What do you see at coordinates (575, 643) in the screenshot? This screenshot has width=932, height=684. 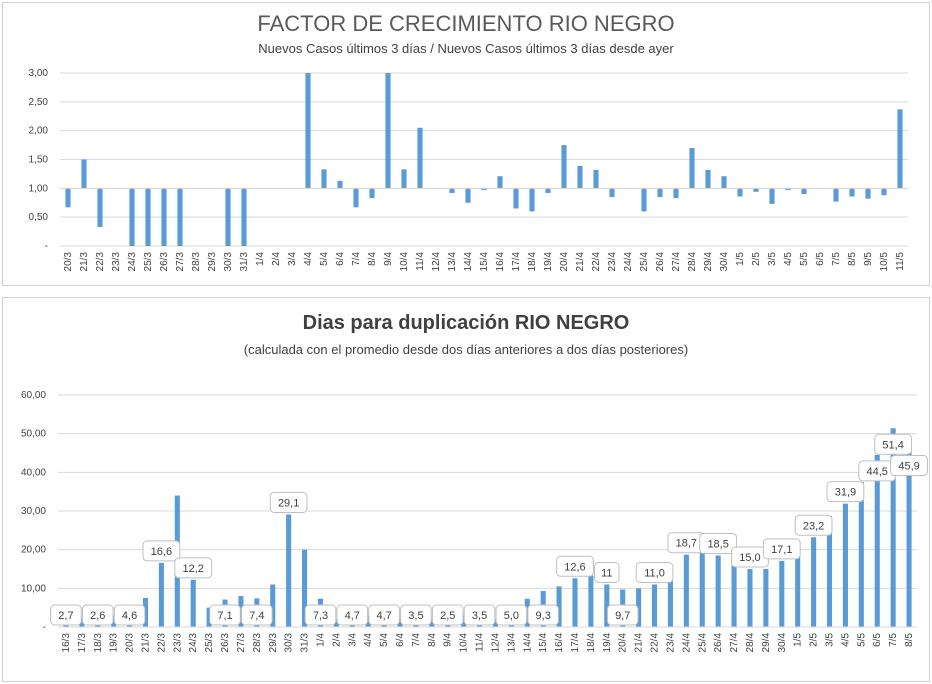 I see `x-tick-label: 17/4` at bounding box center [575, 643].